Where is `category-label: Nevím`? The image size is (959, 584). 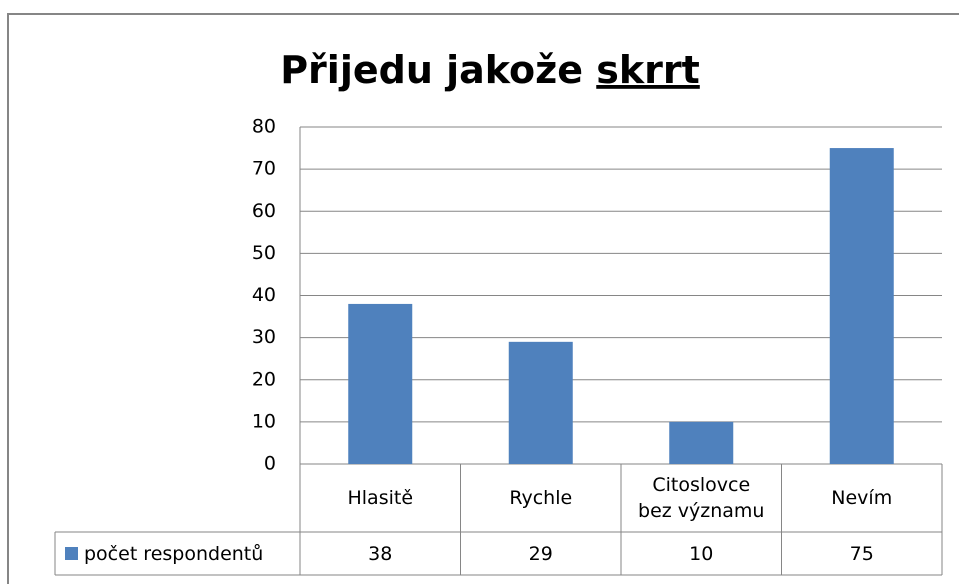
category-label: Nevím is located at coordinates (862, 498).